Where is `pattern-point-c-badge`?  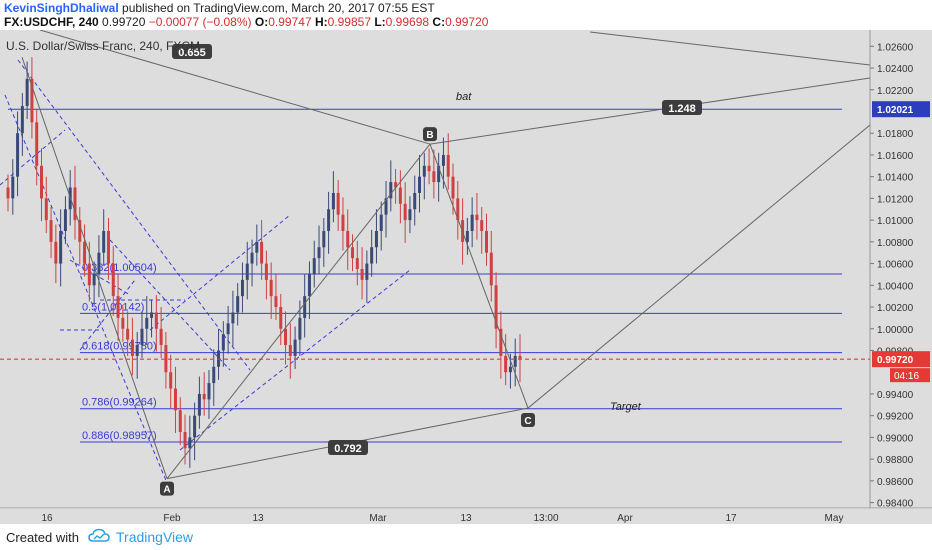 pattern-point-c-badge is located at coordinates (528, 420).